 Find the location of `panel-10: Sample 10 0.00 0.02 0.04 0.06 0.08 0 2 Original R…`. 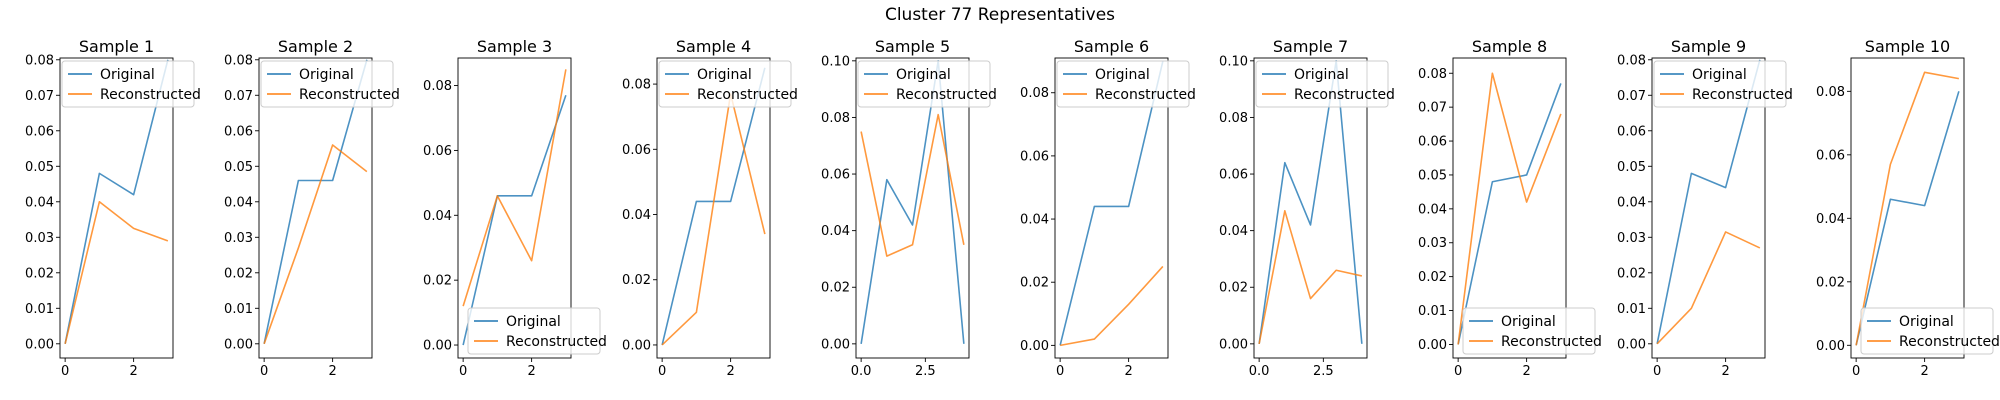

panel-10: Sample 10 0.00 0.02 0.04 0.06 0.08 0 2 Original R… is located at coordinates (1908, 208).